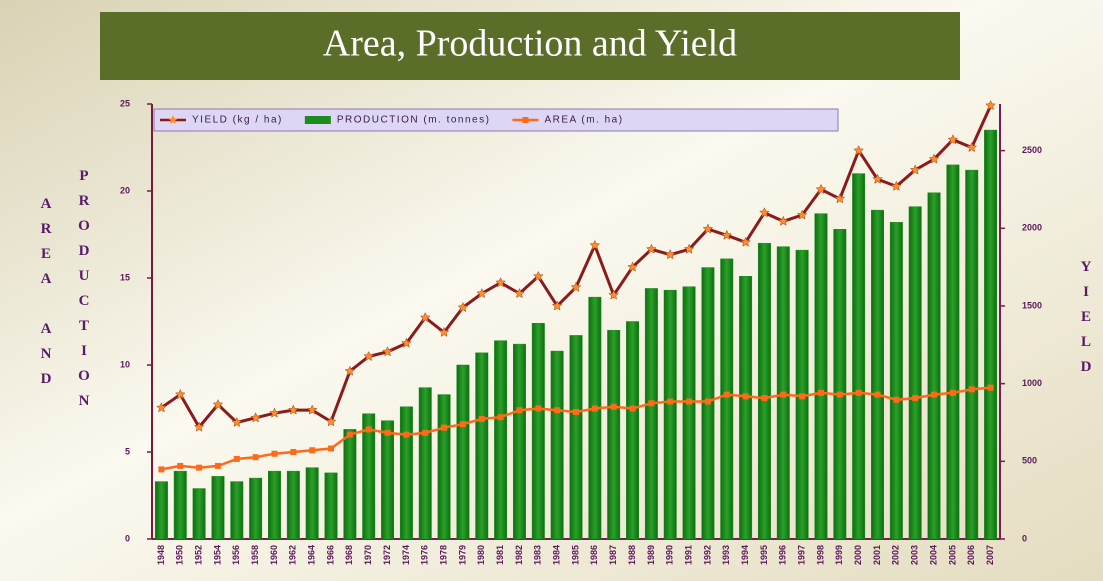  What do you see at coordinates (173, 119) in the screenshot?
I see `legend-marker` at bounding box center [173, 119].